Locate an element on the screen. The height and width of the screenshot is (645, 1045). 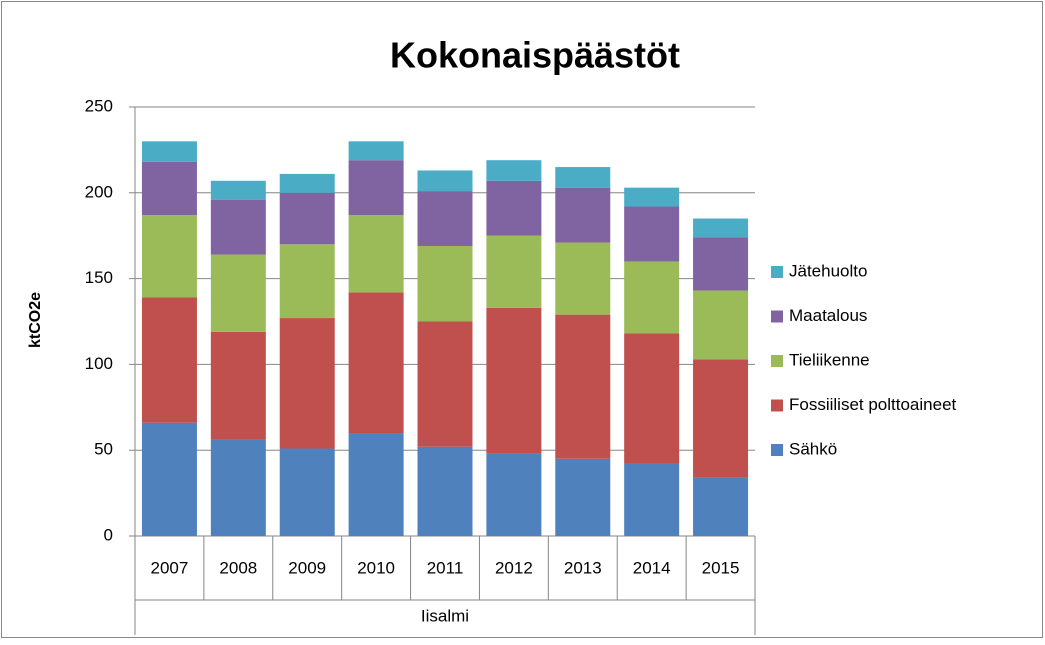
x-tick-label: 2012 is located at coordinates (514, 567).